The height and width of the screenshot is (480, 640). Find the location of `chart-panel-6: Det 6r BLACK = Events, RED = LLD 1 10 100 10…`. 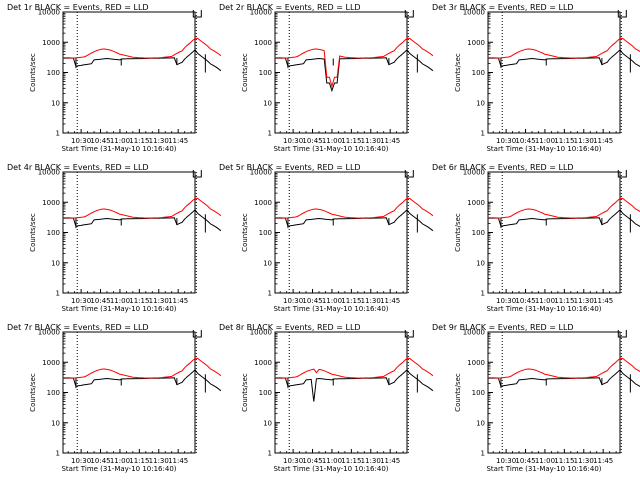

chart-panel-6: Det 6r BLACK = Events, RED = LLD 1 10 100 10… is located at coordinates (536, 238).